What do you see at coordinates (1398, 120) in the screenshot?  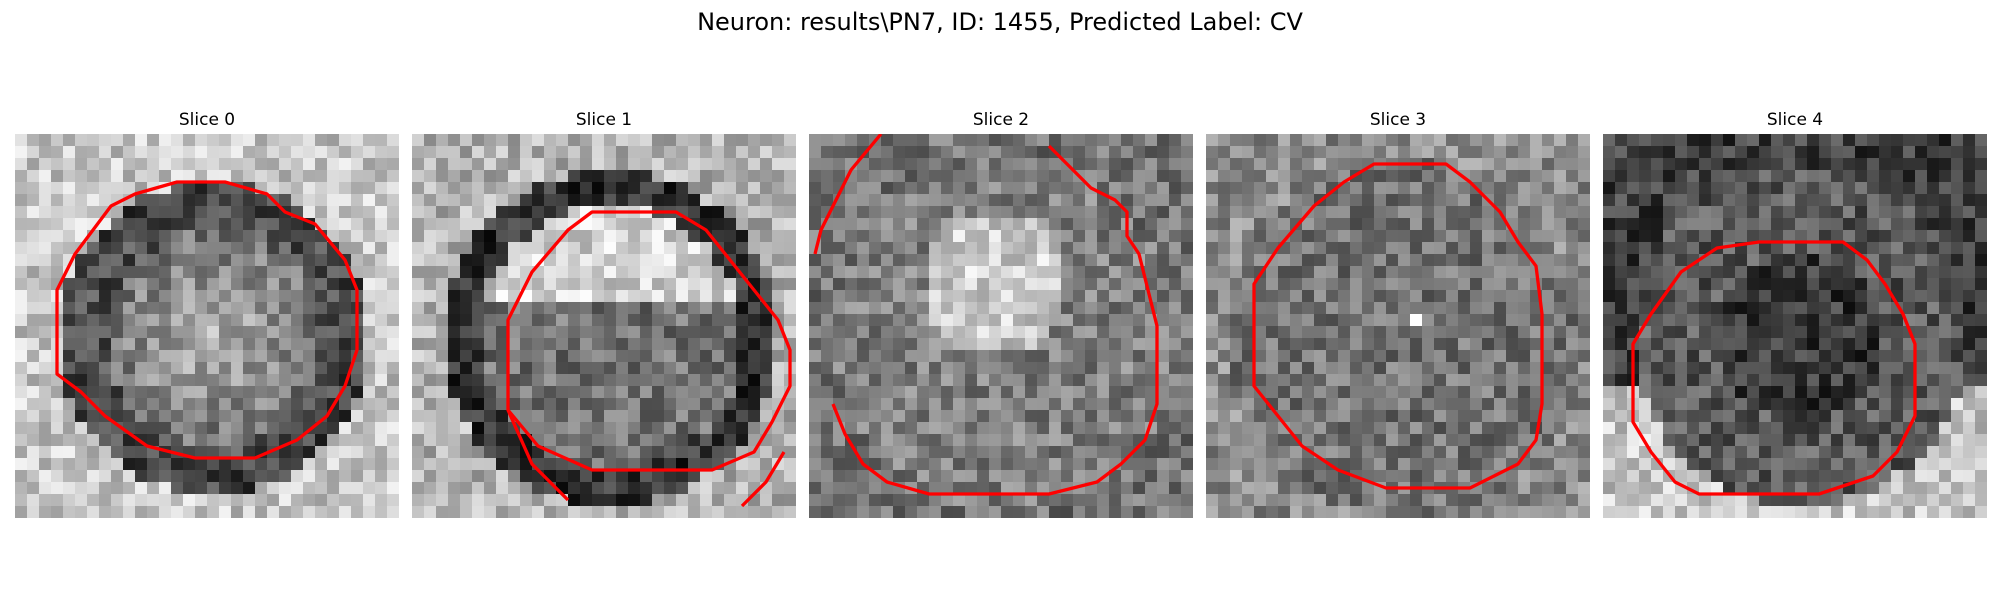 I see `slice-title-3: Slice 3` at bounding box center [1398, 120].